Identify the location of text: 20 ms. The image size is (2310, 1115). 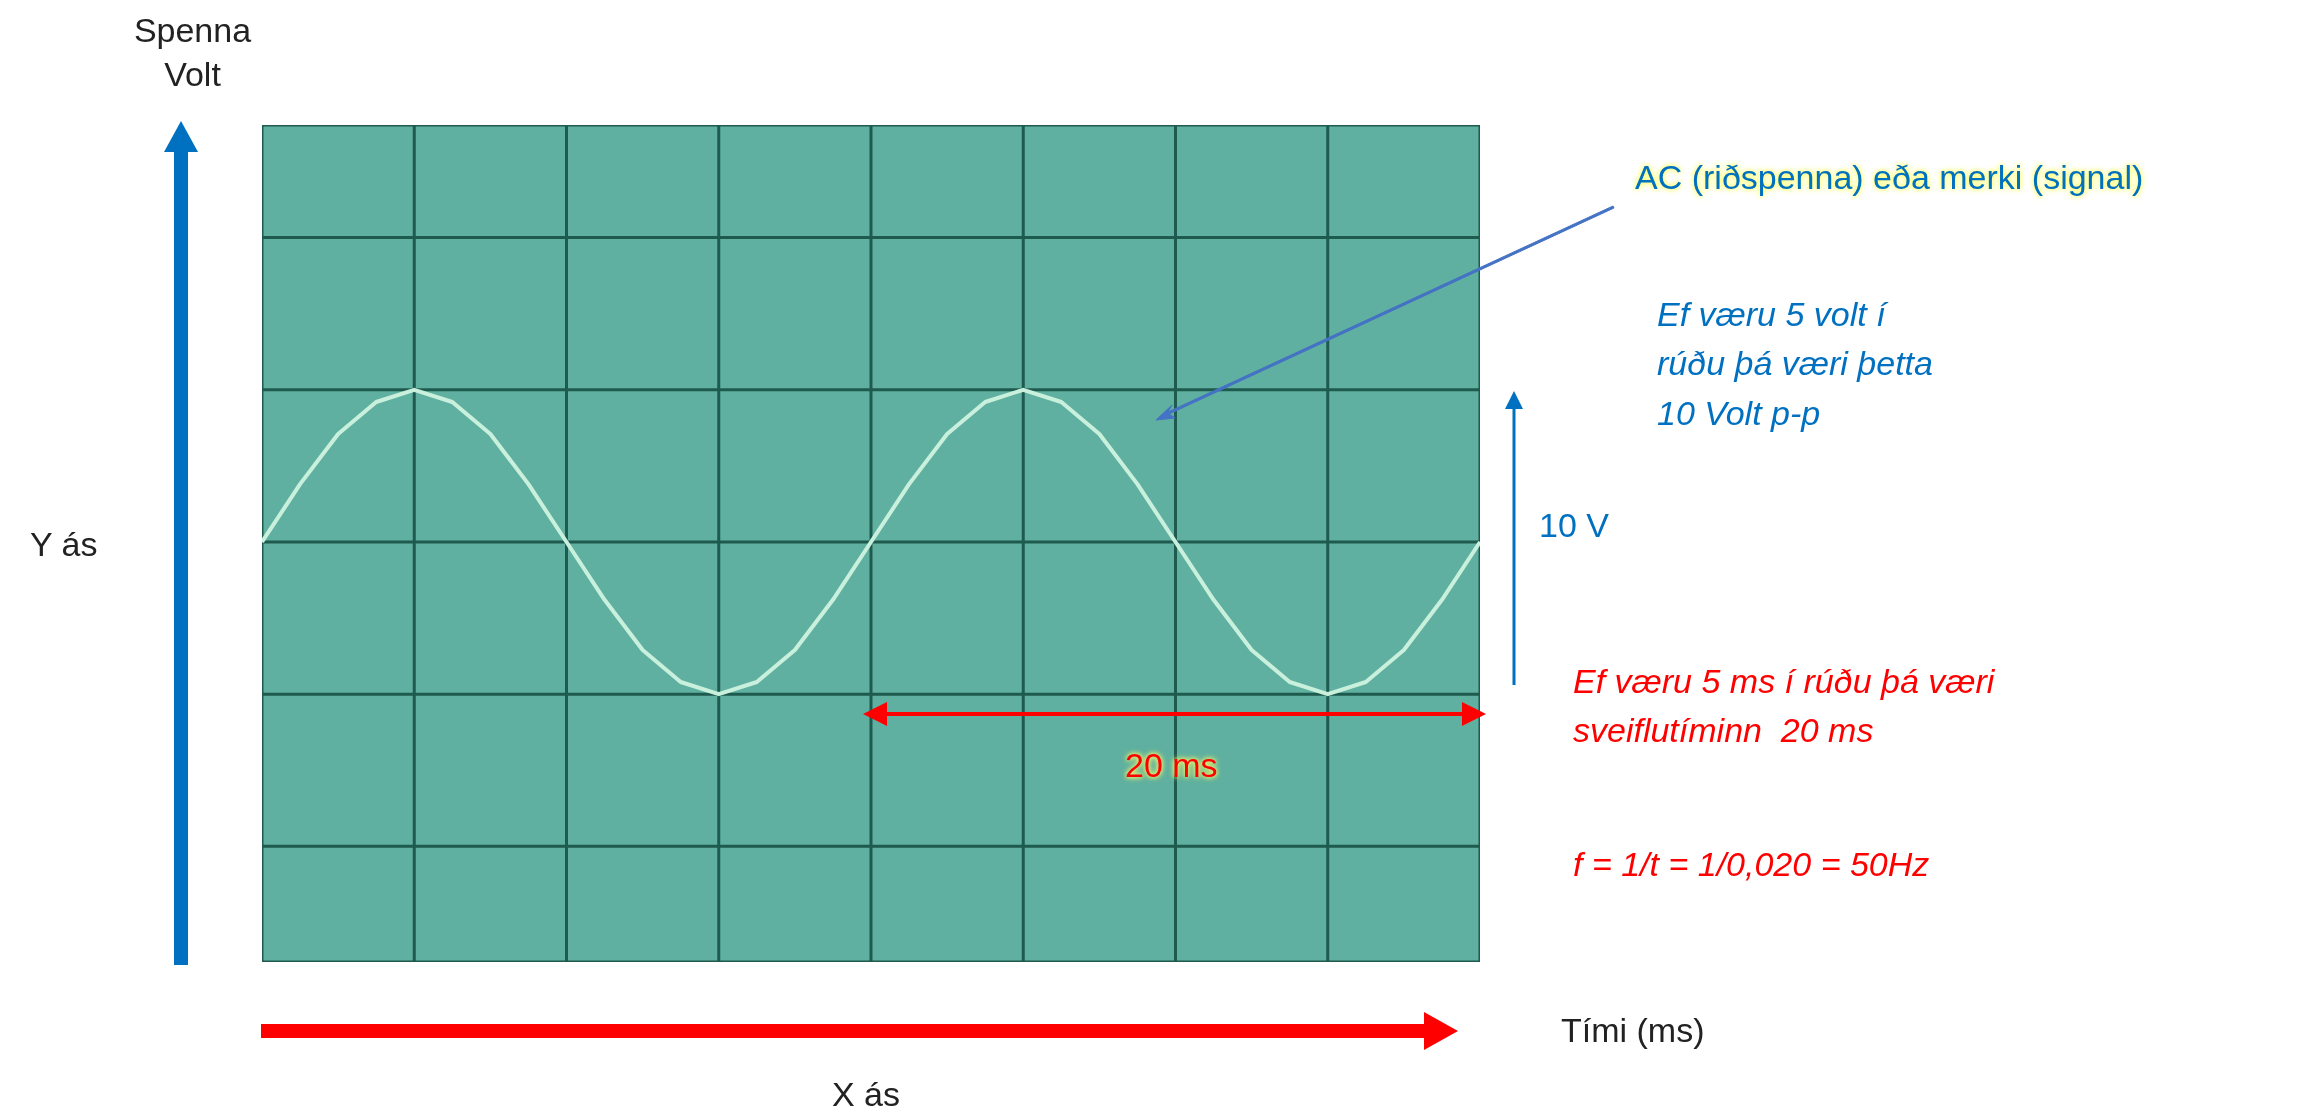
(1171, 765).